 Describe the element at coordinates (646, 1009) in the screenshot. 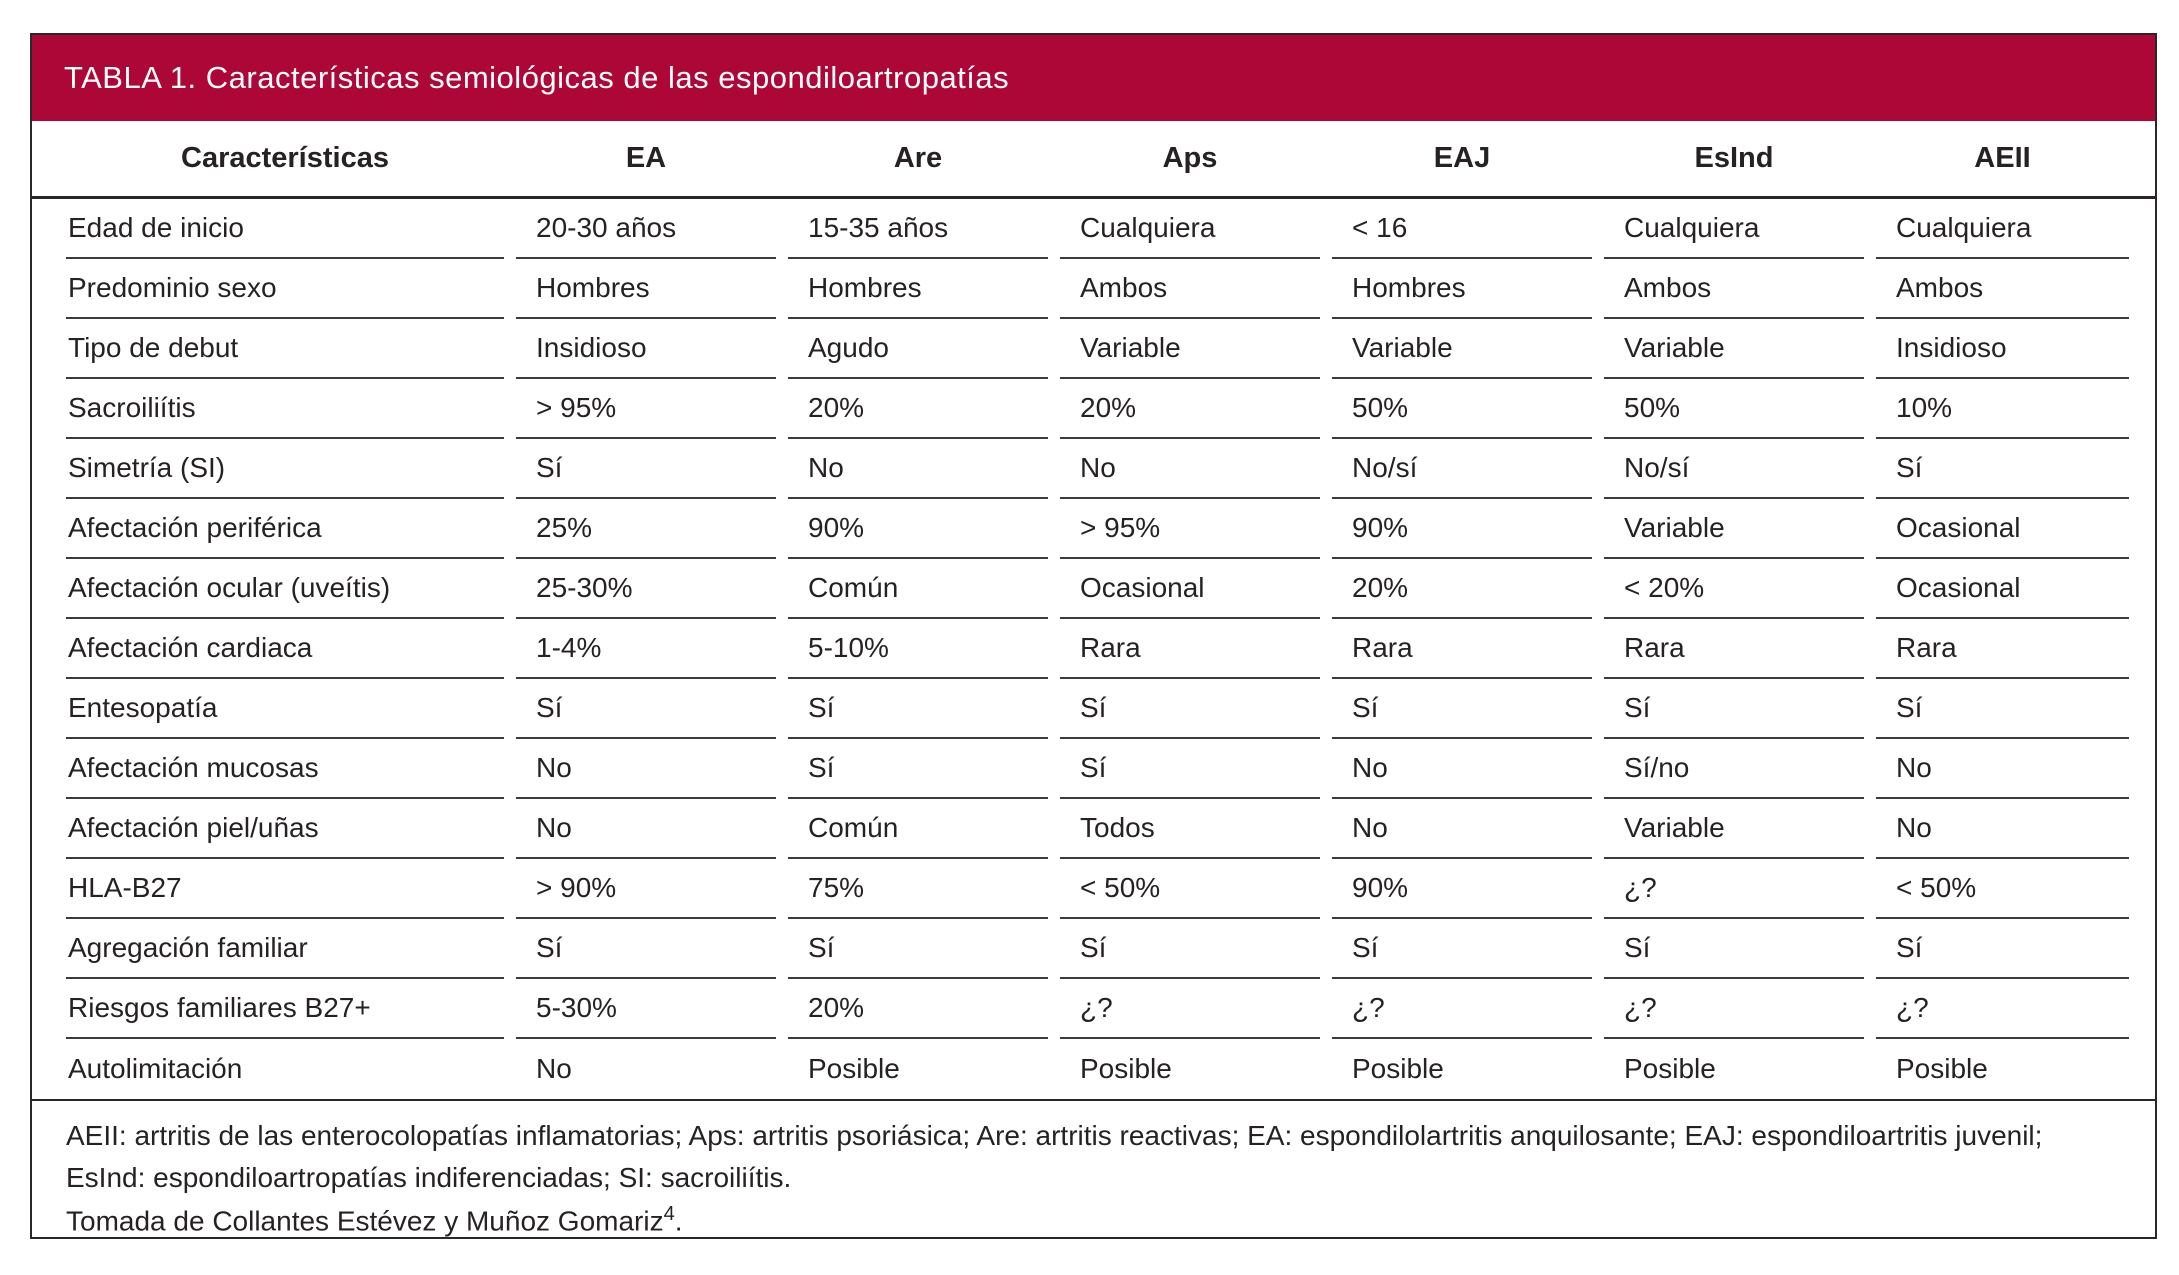

I see `row-value: 5-30%` at that location.